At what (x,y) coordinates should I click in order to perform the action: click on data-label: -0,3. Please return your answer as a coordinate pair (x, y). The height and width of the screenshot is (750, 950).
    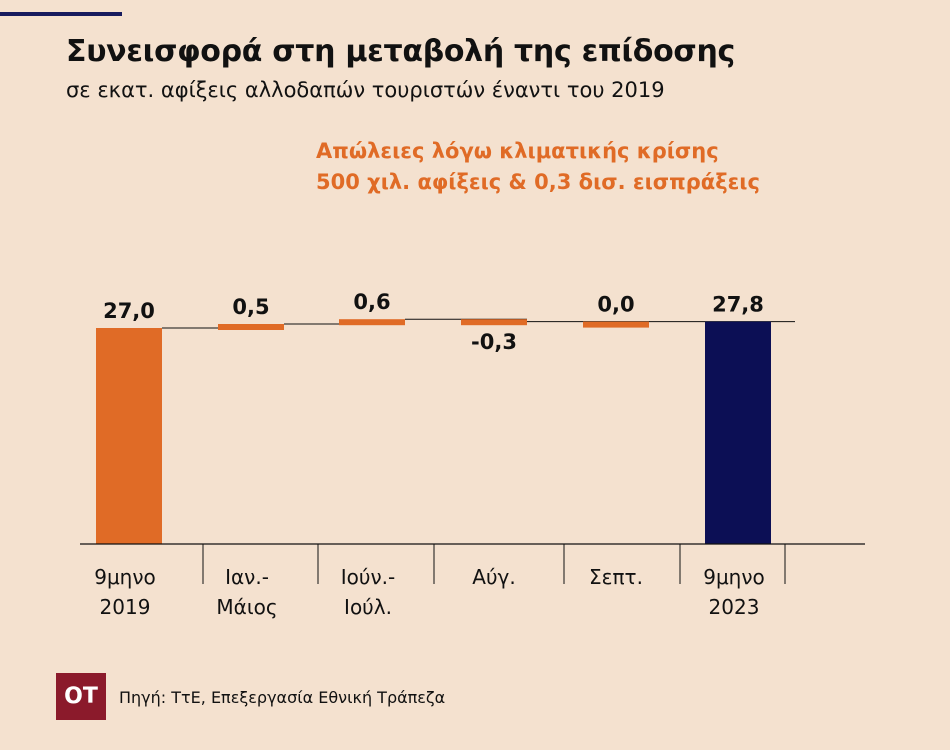
    Looking at the image, I should click on (494, 342).